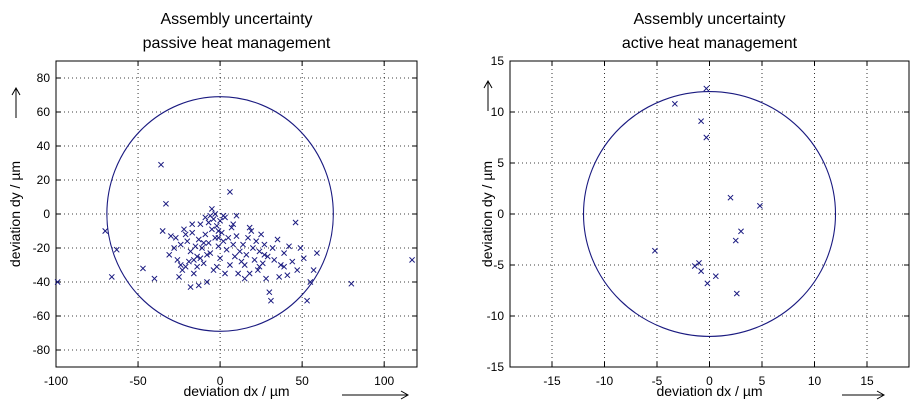 This screenshot has width=912, height=408. What do you see at coordinates (605, 381) in the screenshot?
I see `x-tick-label: -10` at bounding box center [605, 381].